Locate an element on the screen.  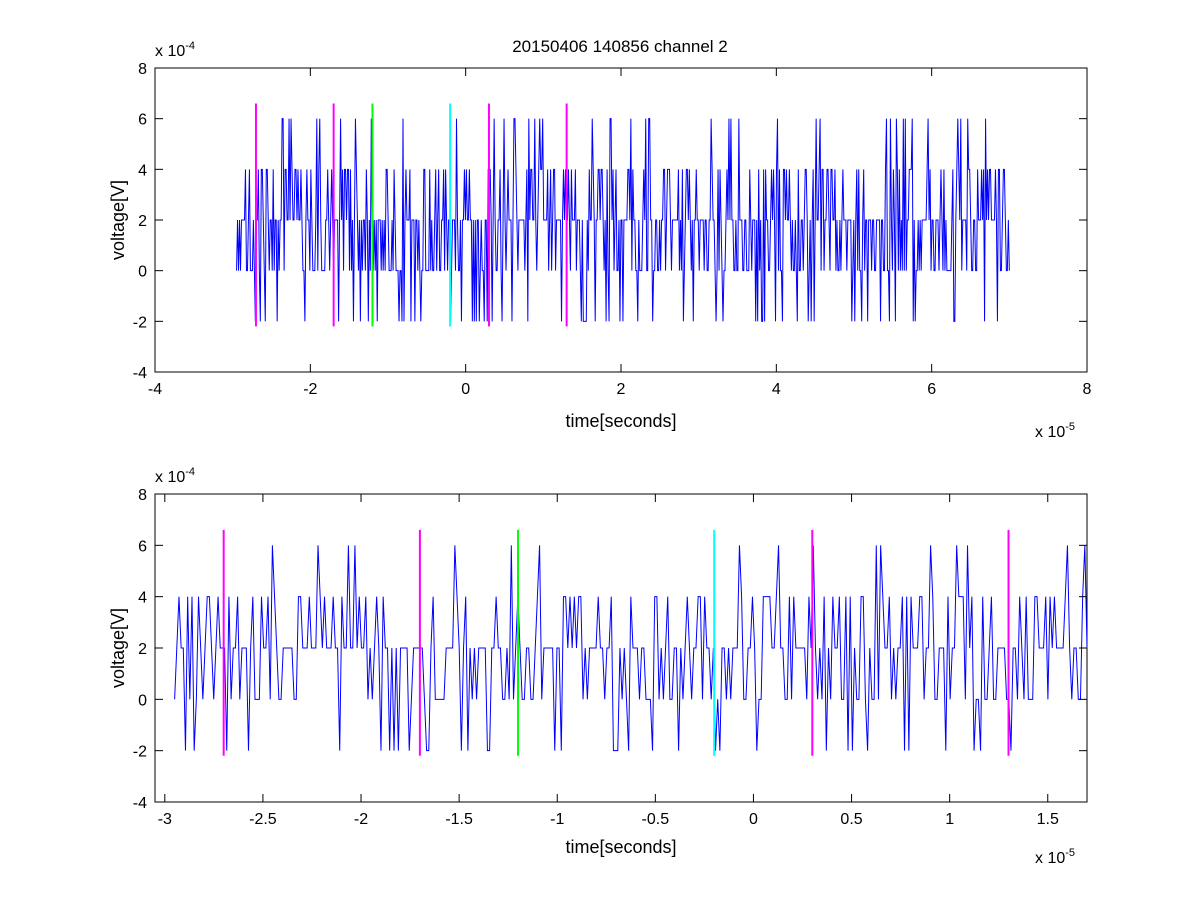
x-tick-label: -1.5 is located at coordinates (459, 819).